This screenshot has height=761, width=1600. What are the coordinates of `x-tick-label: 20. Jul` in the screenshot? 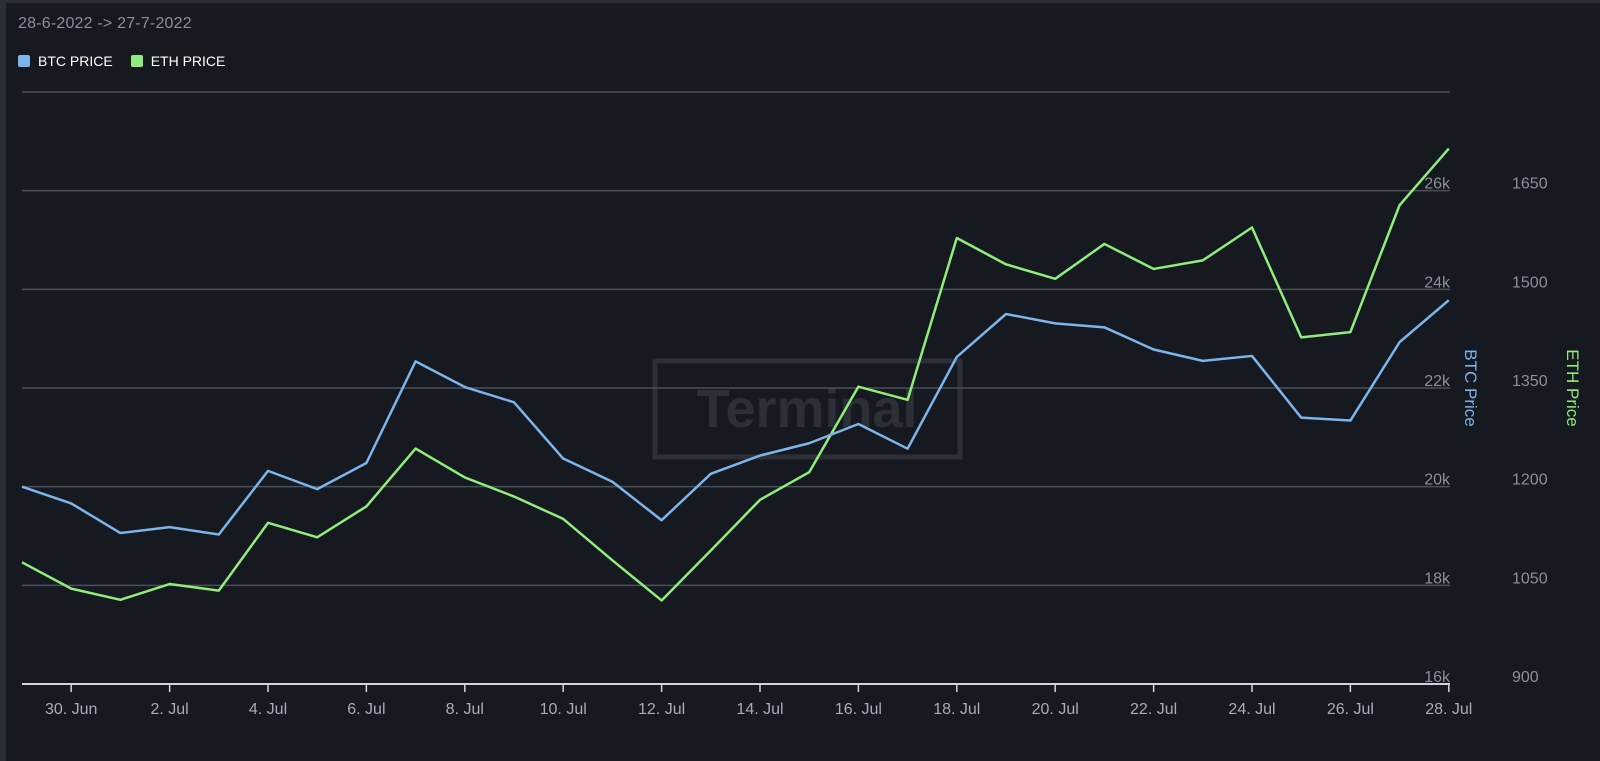 It's located at (1055, 709).